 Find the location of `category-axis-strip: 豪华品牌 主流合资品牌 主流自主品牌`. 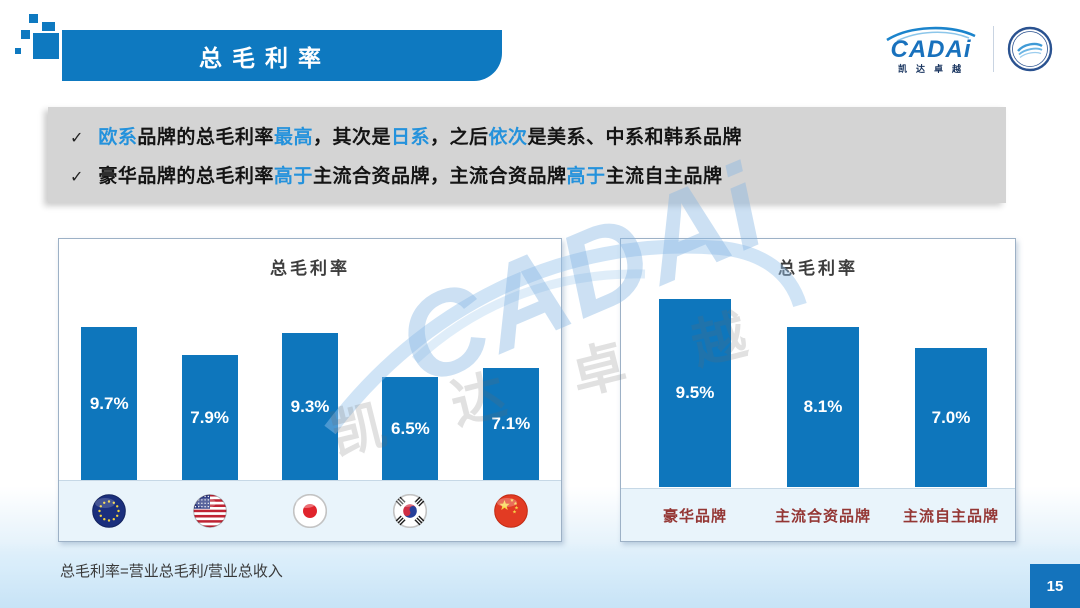

category-axis-strip: 豪华品牌 主流合资品牌 主流自主品牌 is located at coordinates (818, 514).